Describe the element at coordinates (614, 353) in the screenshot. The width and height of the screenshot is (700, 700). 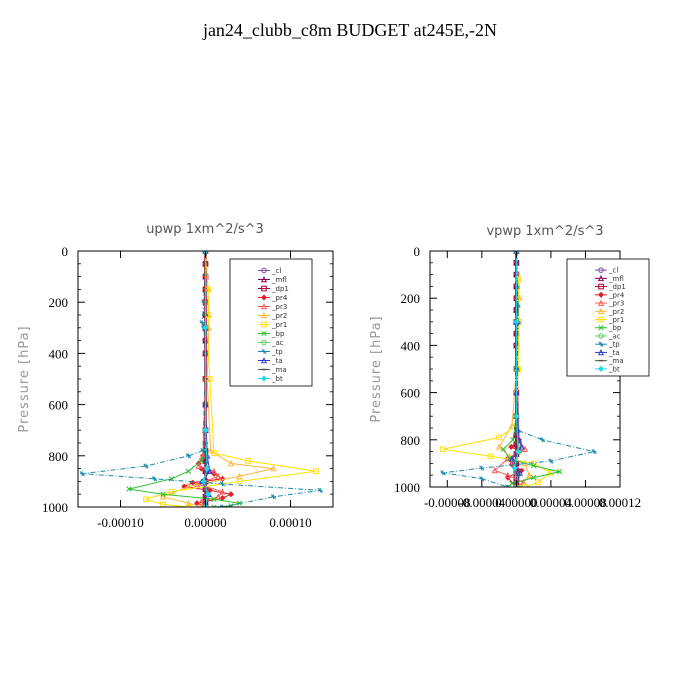
I see `legend-label: _ta` at that location.